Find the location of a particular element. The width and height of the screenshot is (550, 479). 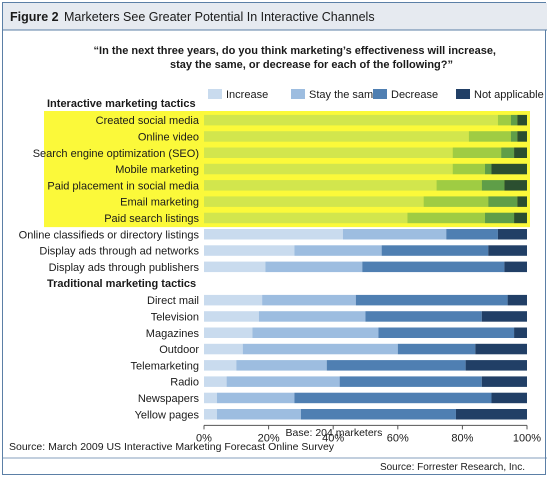

row-label-outdoor: Outdoor is located at coordinates (179, 350).